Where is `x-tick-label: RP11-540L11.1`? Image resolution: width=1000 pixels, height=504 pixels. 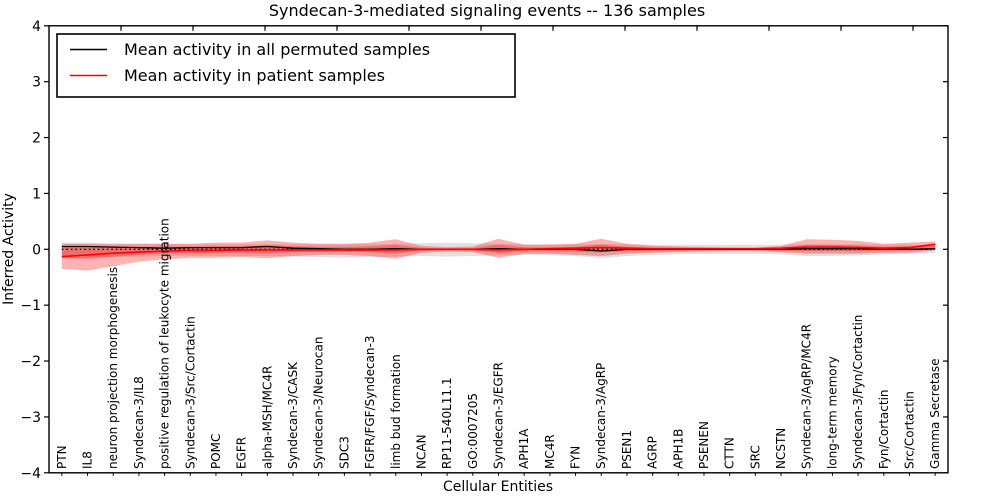 x-tick-label: RP11-540L11.1 is located at coordinates (447, 423).